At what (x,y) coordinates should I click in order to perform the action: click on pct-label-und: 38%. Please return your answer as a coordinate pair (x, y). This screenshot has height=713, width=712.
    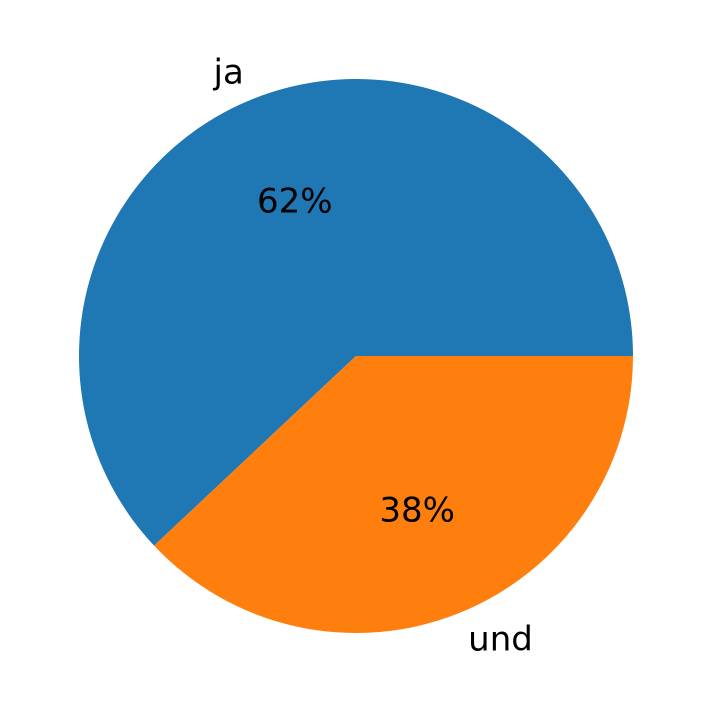
    Looking at the image, I should click on (417, 511).